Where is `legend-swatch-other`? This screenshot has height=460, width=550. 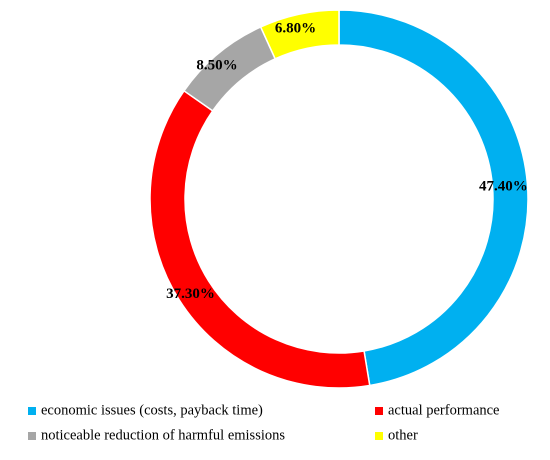
legend-swatch-other is located at coordinates (379, 436).